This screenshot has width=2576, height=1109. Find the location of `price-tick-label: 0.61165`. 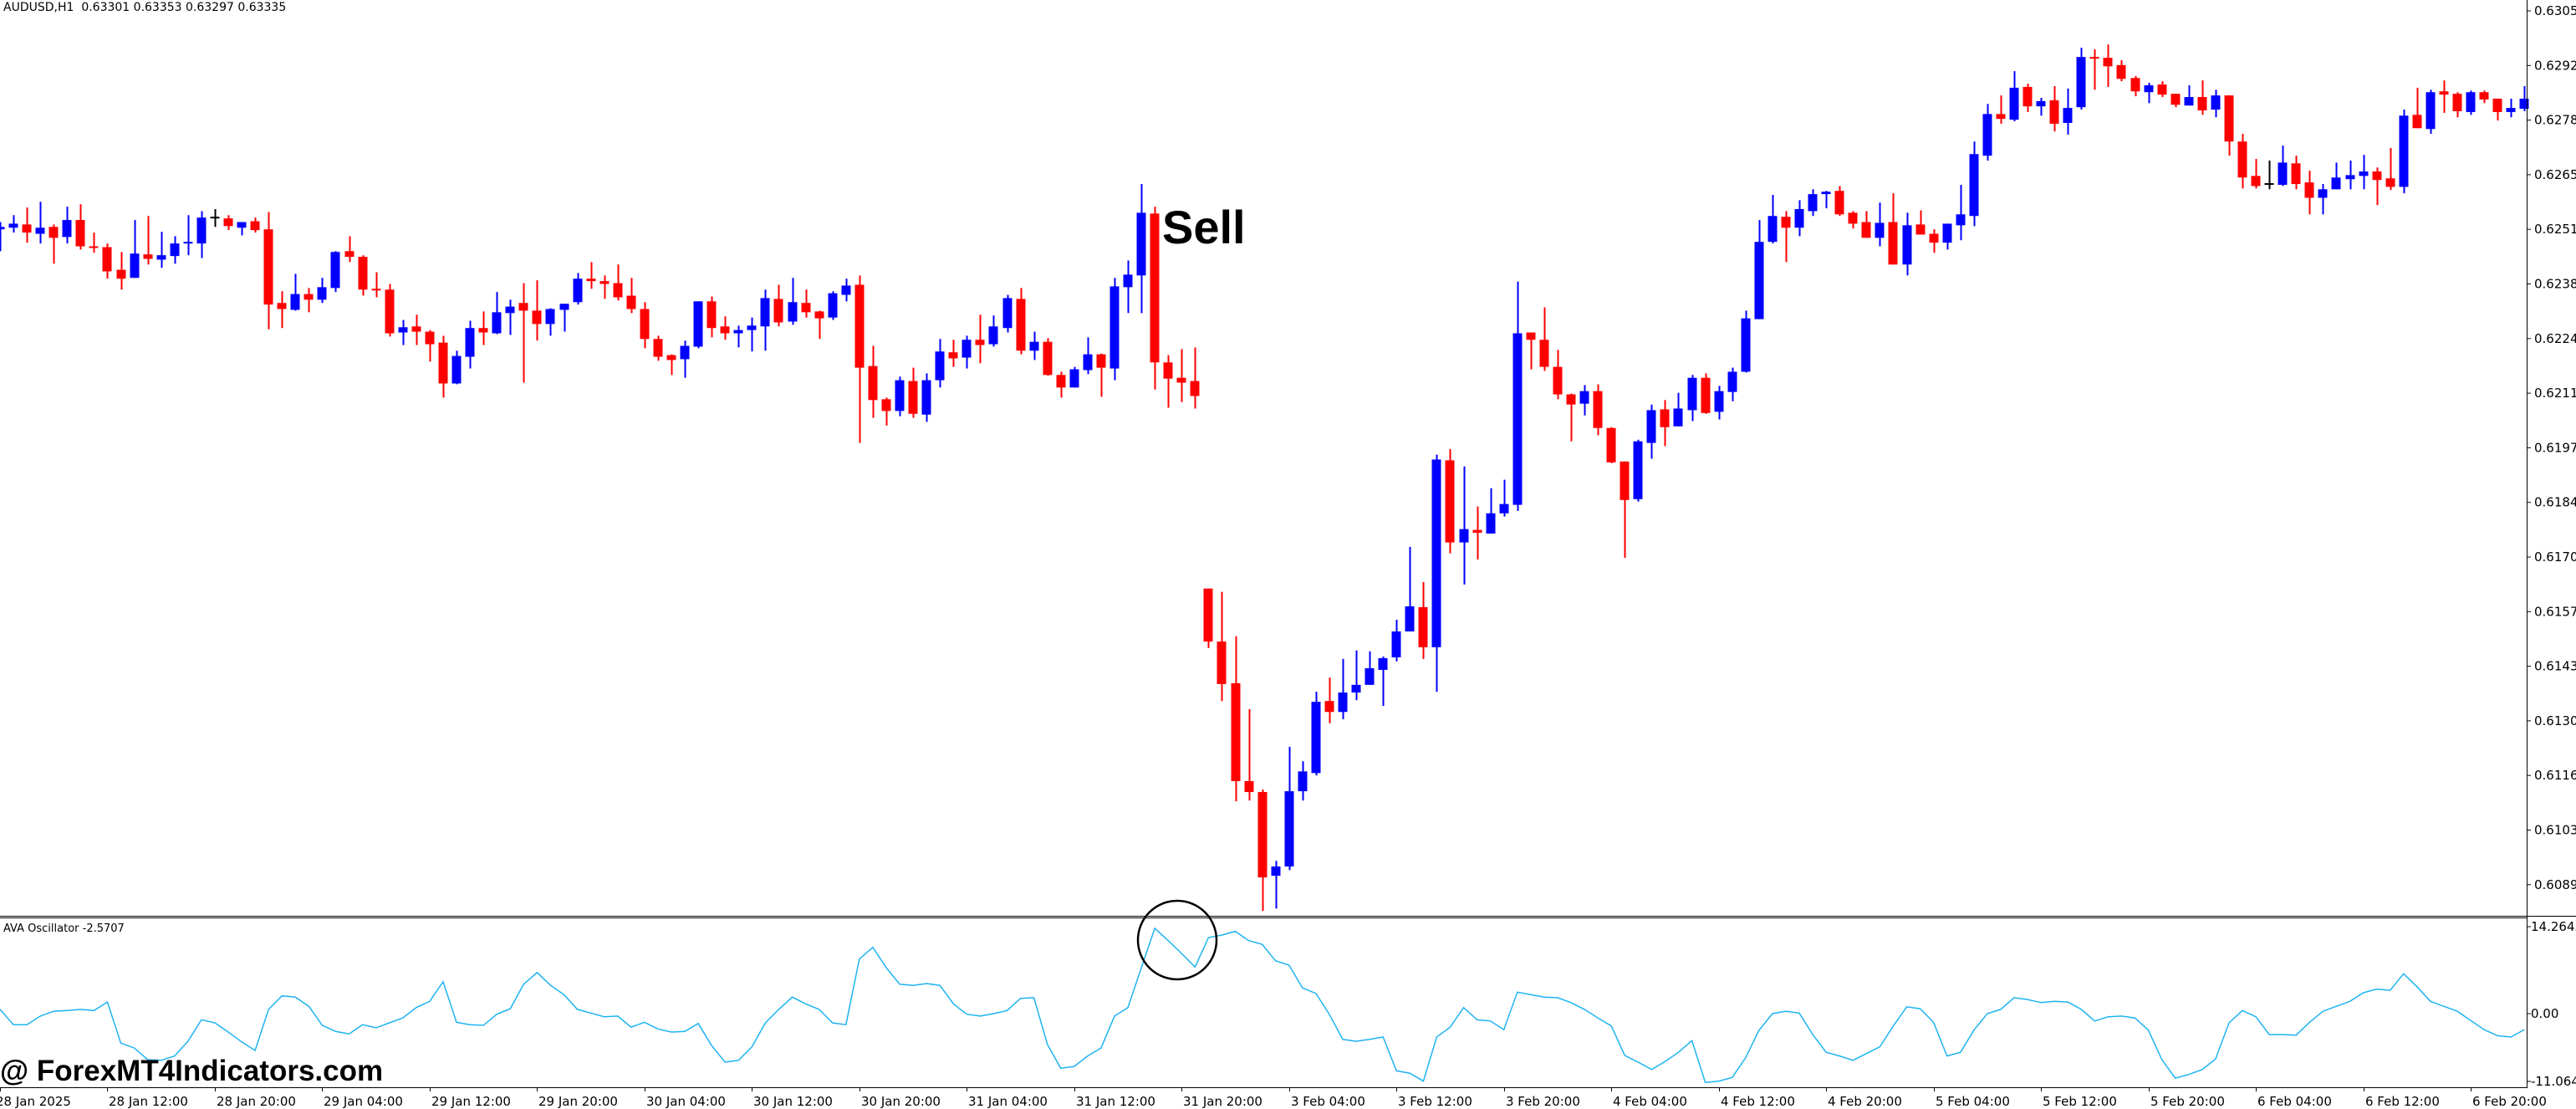

price-tick-label: 0.61165 is located at coordinates (2555, 776).